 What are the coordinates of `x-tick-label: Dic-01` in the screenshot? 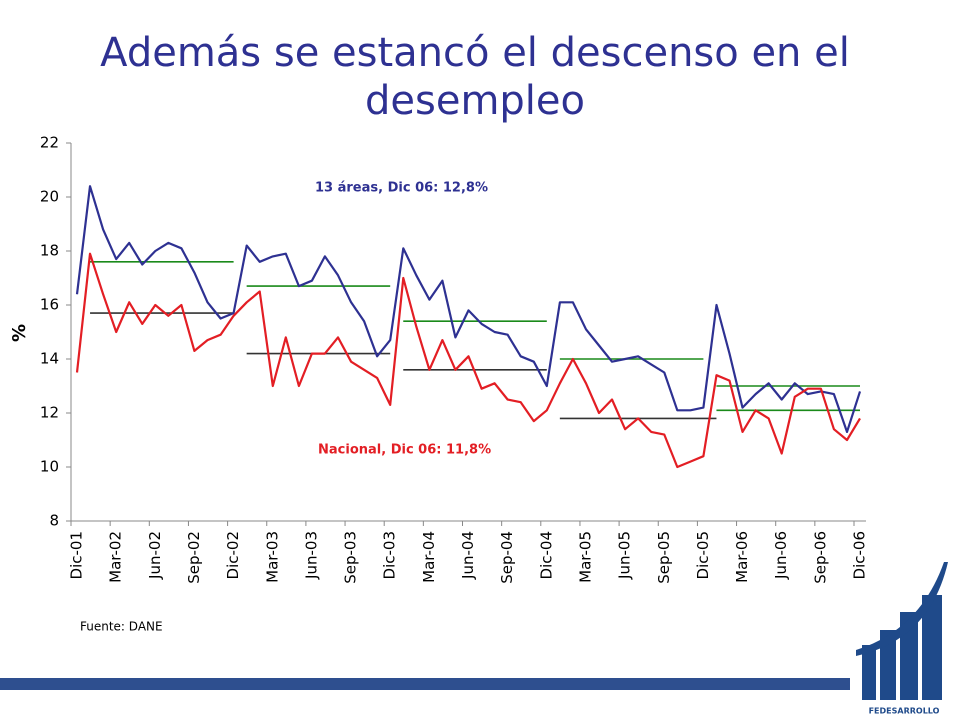 It's located at (77, 555).